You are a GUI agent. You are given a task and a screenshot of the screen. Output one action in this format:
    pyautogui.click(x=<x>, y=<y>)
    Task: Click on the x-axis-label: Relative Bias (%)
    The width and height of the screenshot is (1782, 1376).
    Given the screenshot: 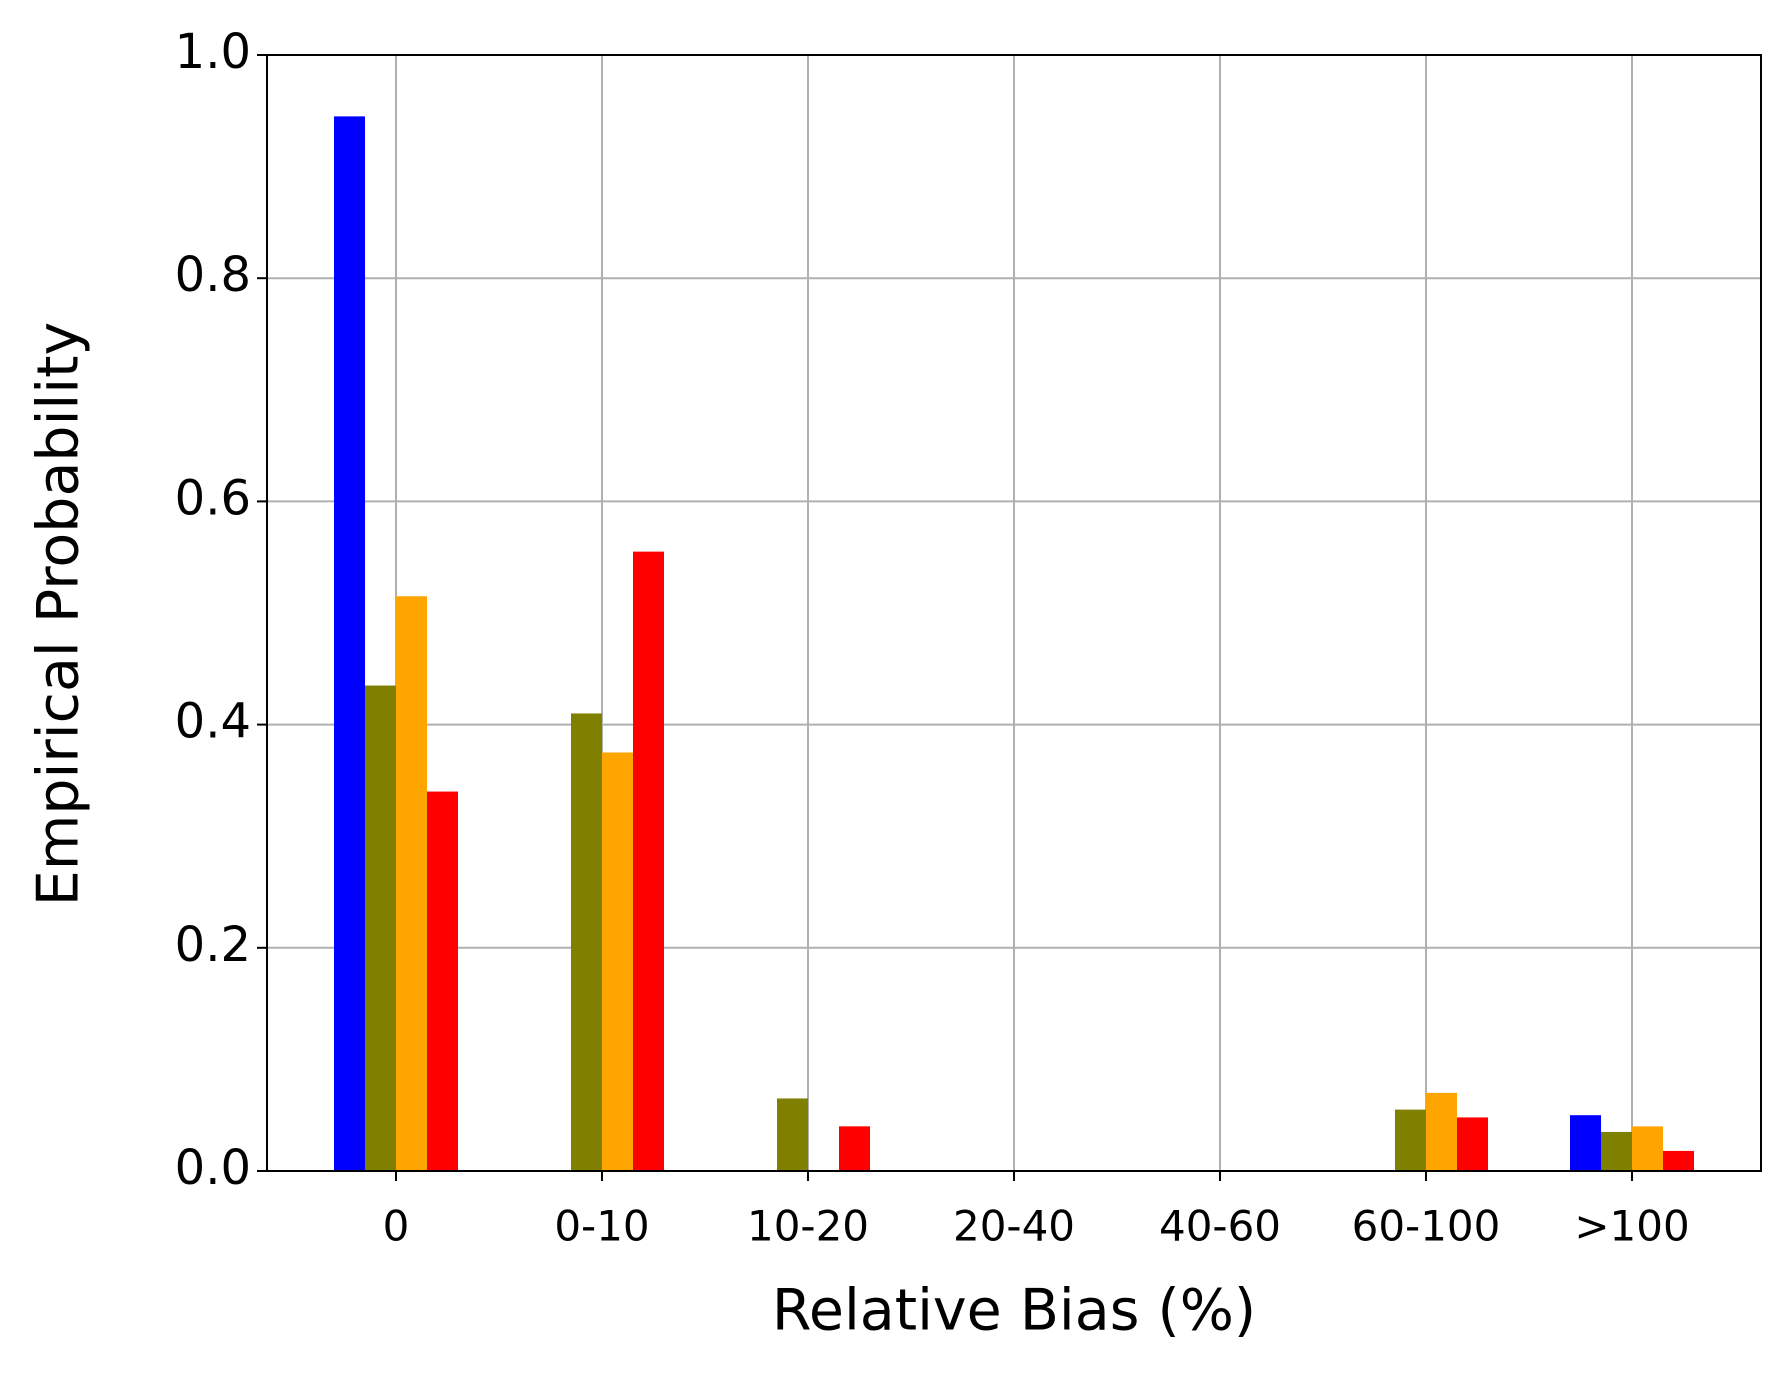 What is the action you would take?
    pyautogui.click(x=1014, y=1311)
    